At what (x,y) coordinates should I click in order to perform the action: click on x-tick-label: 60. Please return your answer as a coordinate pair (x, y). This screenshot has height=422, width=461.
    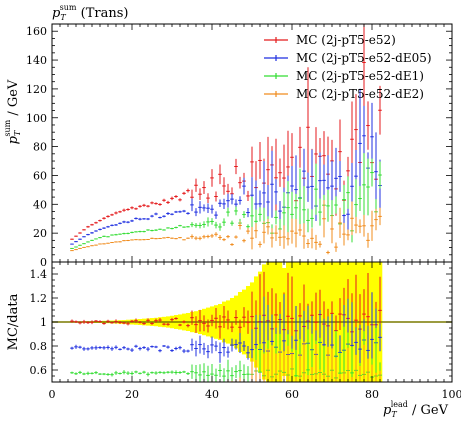
    Looking at the image, I should click on (292, 394).